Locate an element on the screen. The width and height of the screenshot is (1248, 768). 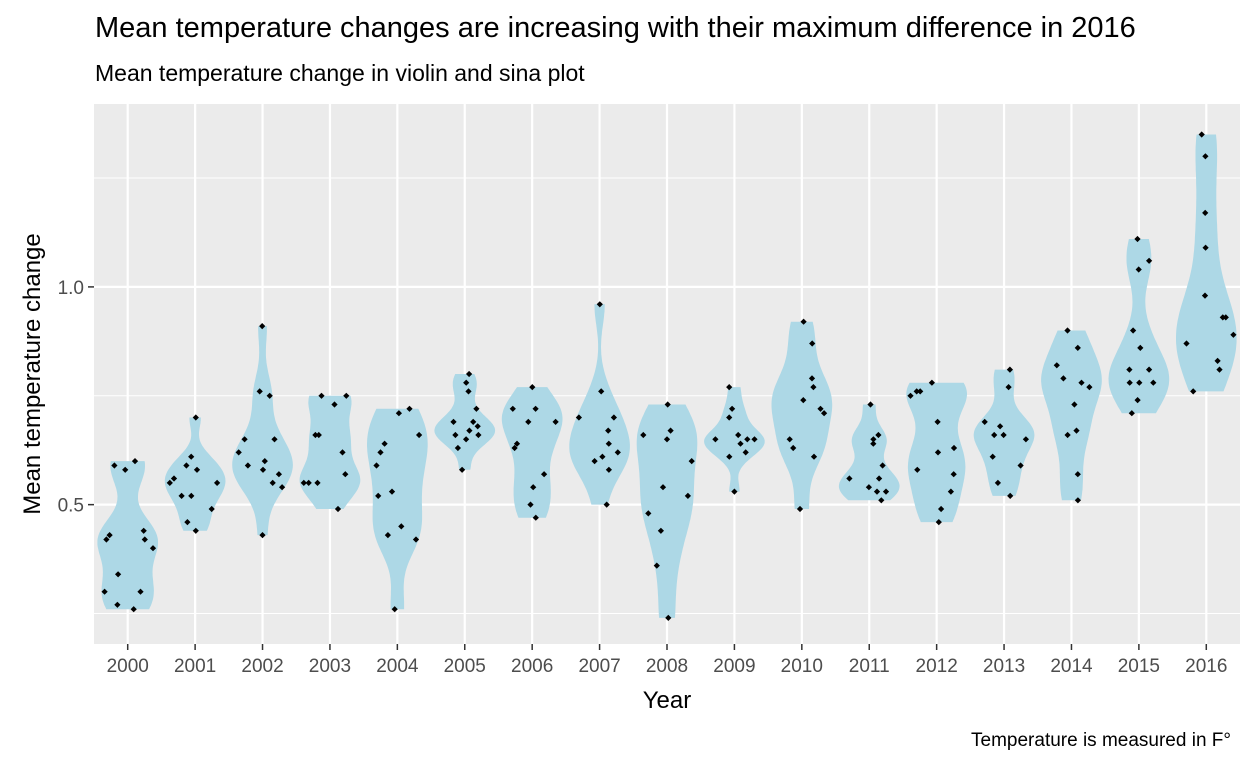
violin-2002 is located at coordinates (262, 431).